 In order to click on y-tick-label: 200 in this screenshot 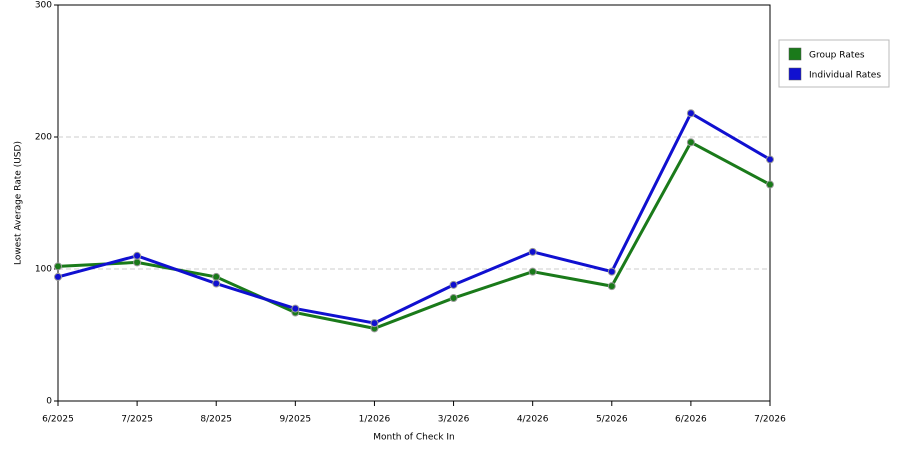, I will do `click(43, 138)`.